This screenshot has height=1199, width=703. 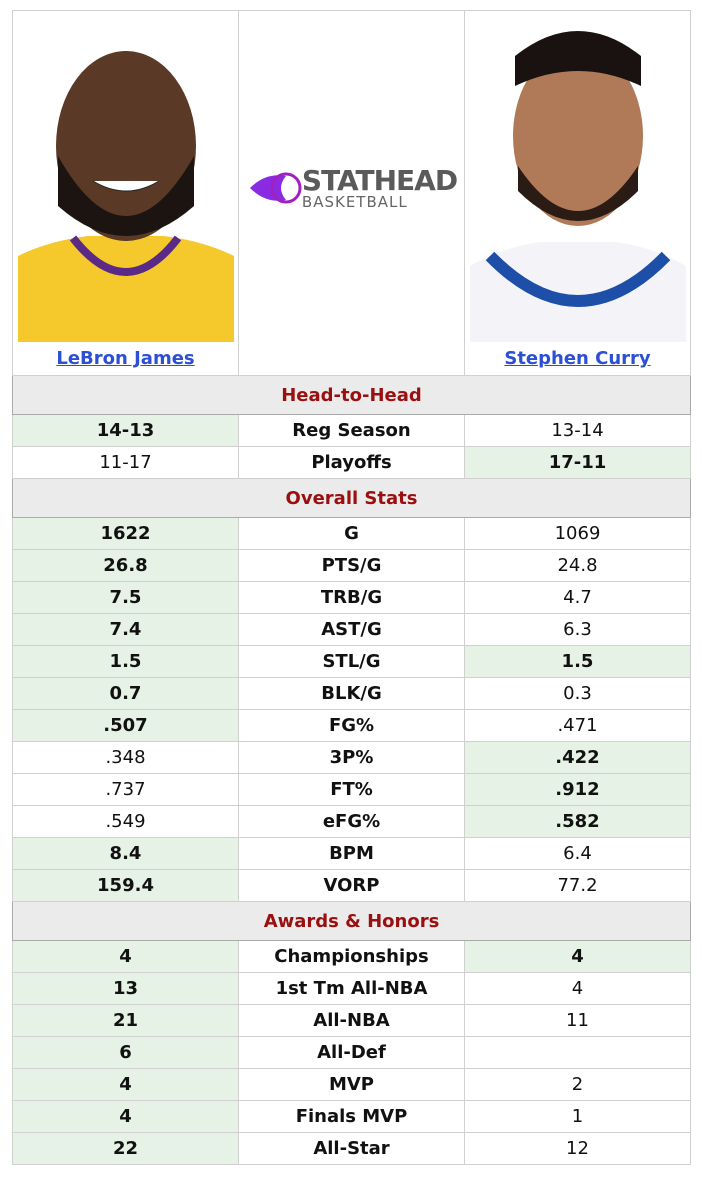 What do you see at coordinates (275, 188) in the screenshot?
I see `logo-icon` at bounding box center [275, 188].